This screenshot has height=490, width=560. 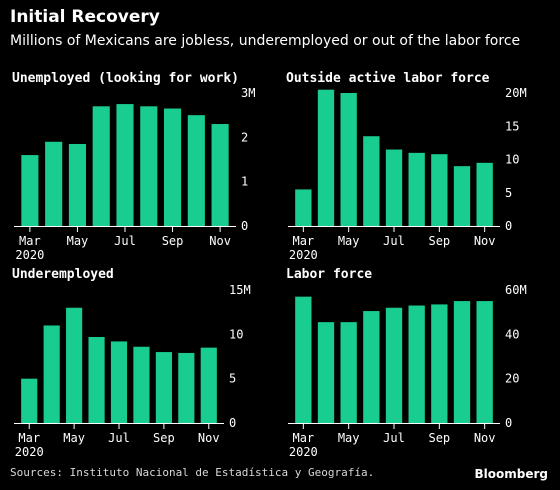 I want to click on chart-title: Initial Recovery, so click(x=85, y=17).